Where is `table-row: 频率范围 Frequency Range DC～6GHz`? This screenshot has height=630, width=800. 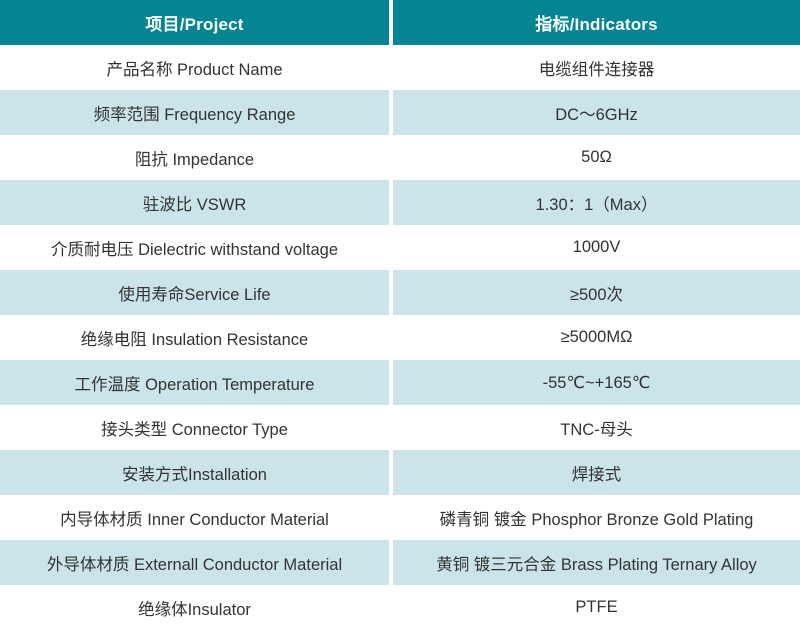 table-row: 频率范围 Frequency Range DC～6GHz is located at coordinates (400, 112).